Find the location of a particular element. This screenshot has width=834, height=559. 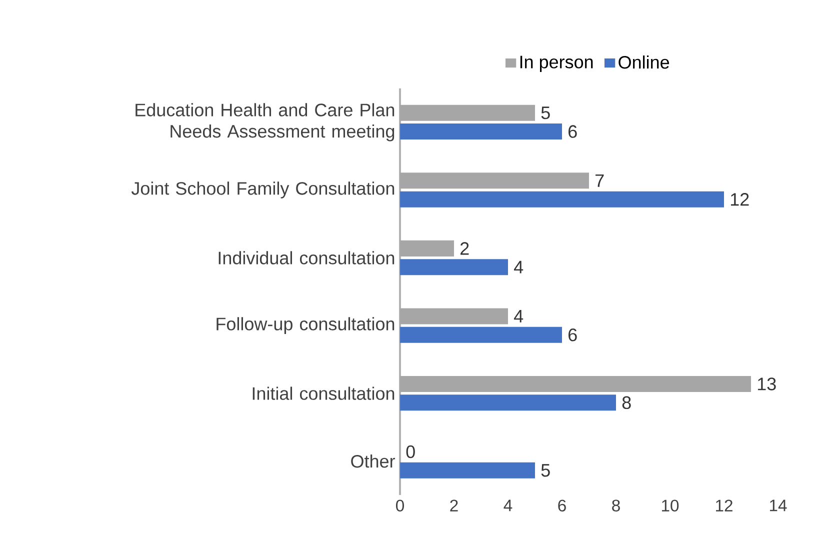

data-label: 13 is located at coordinates (767, 384).